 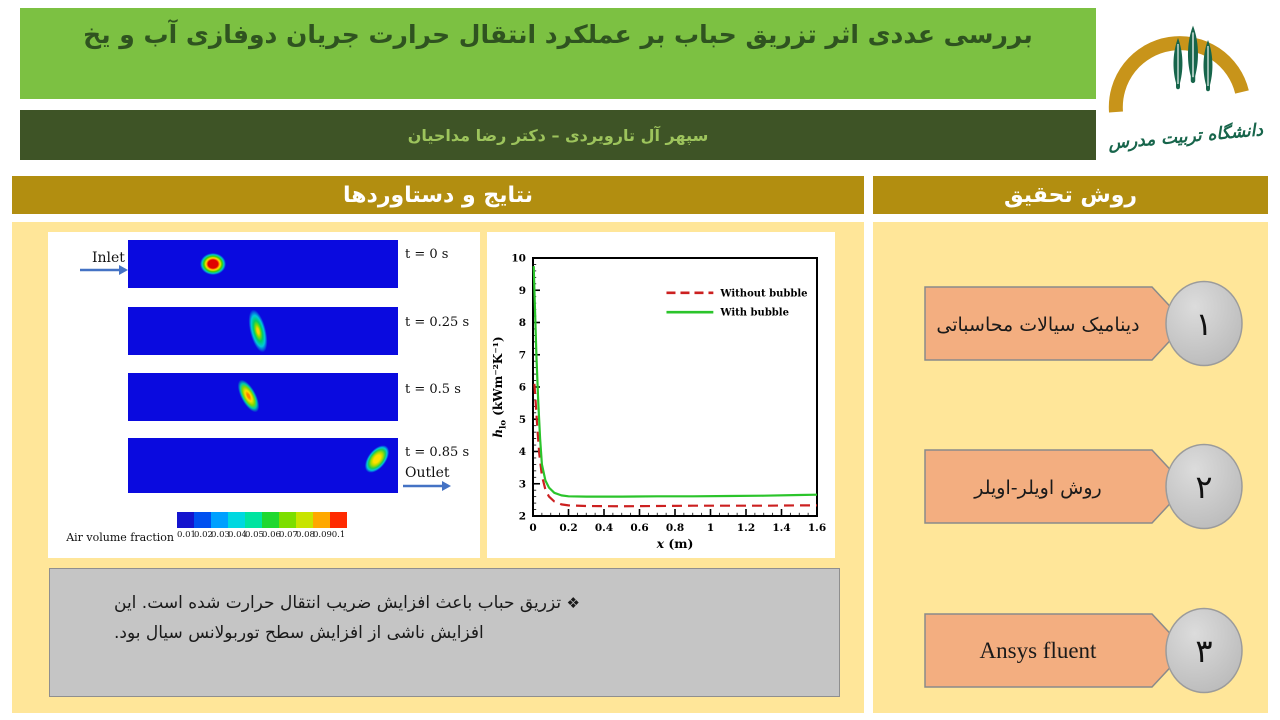 What do you see at coordinates (522, 452) in the screenshot?
I see `y-tick-label: 4` at bounding box center [522, 452].